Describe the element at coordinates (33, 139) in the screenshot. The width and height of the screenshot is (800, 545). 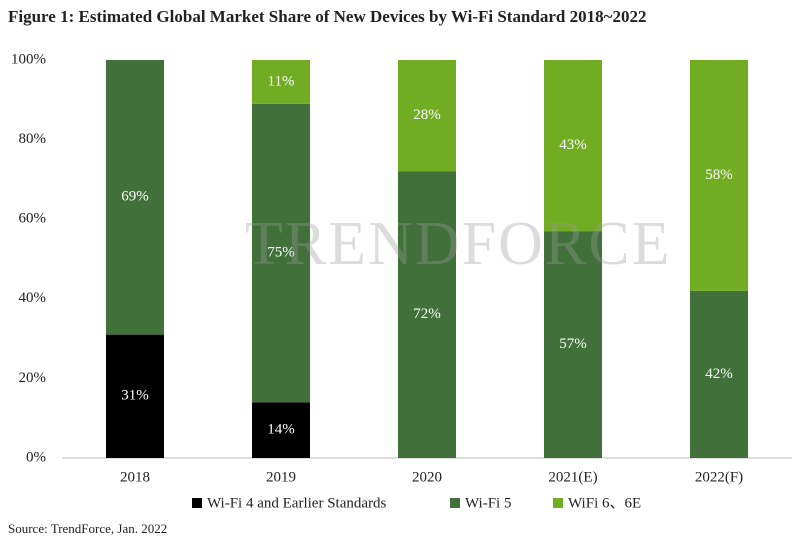
I see `y-tick-label: 80%` at that location.